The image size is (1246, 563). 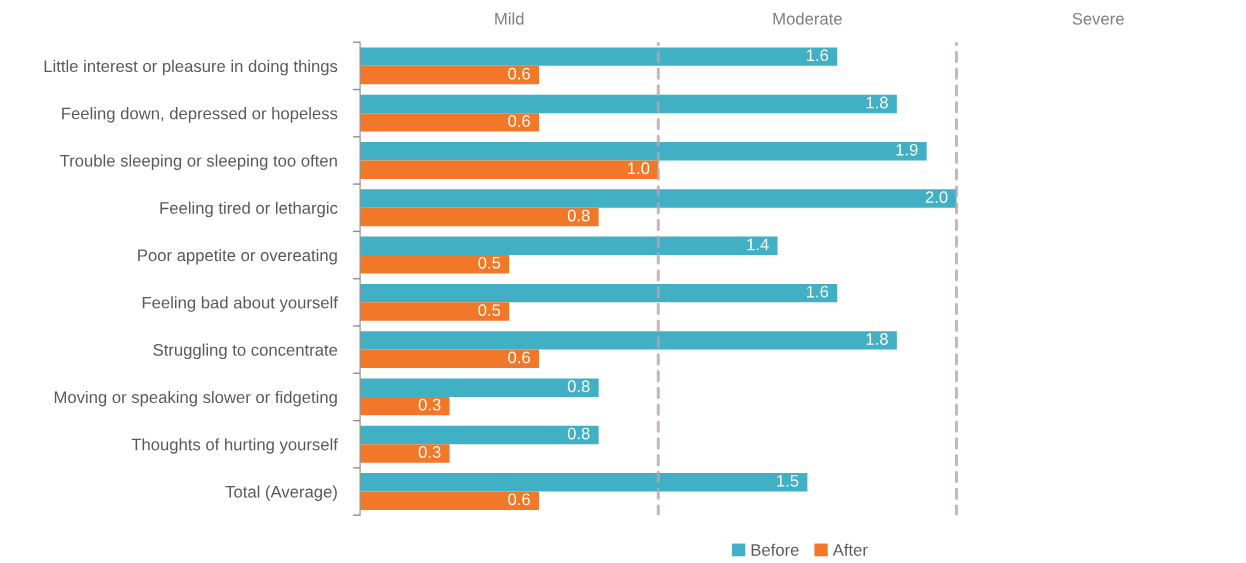 What do you see at coordinates (775, 549) in the screenshot?
I see `legend-label: Before` at bounding box center [775, 549].